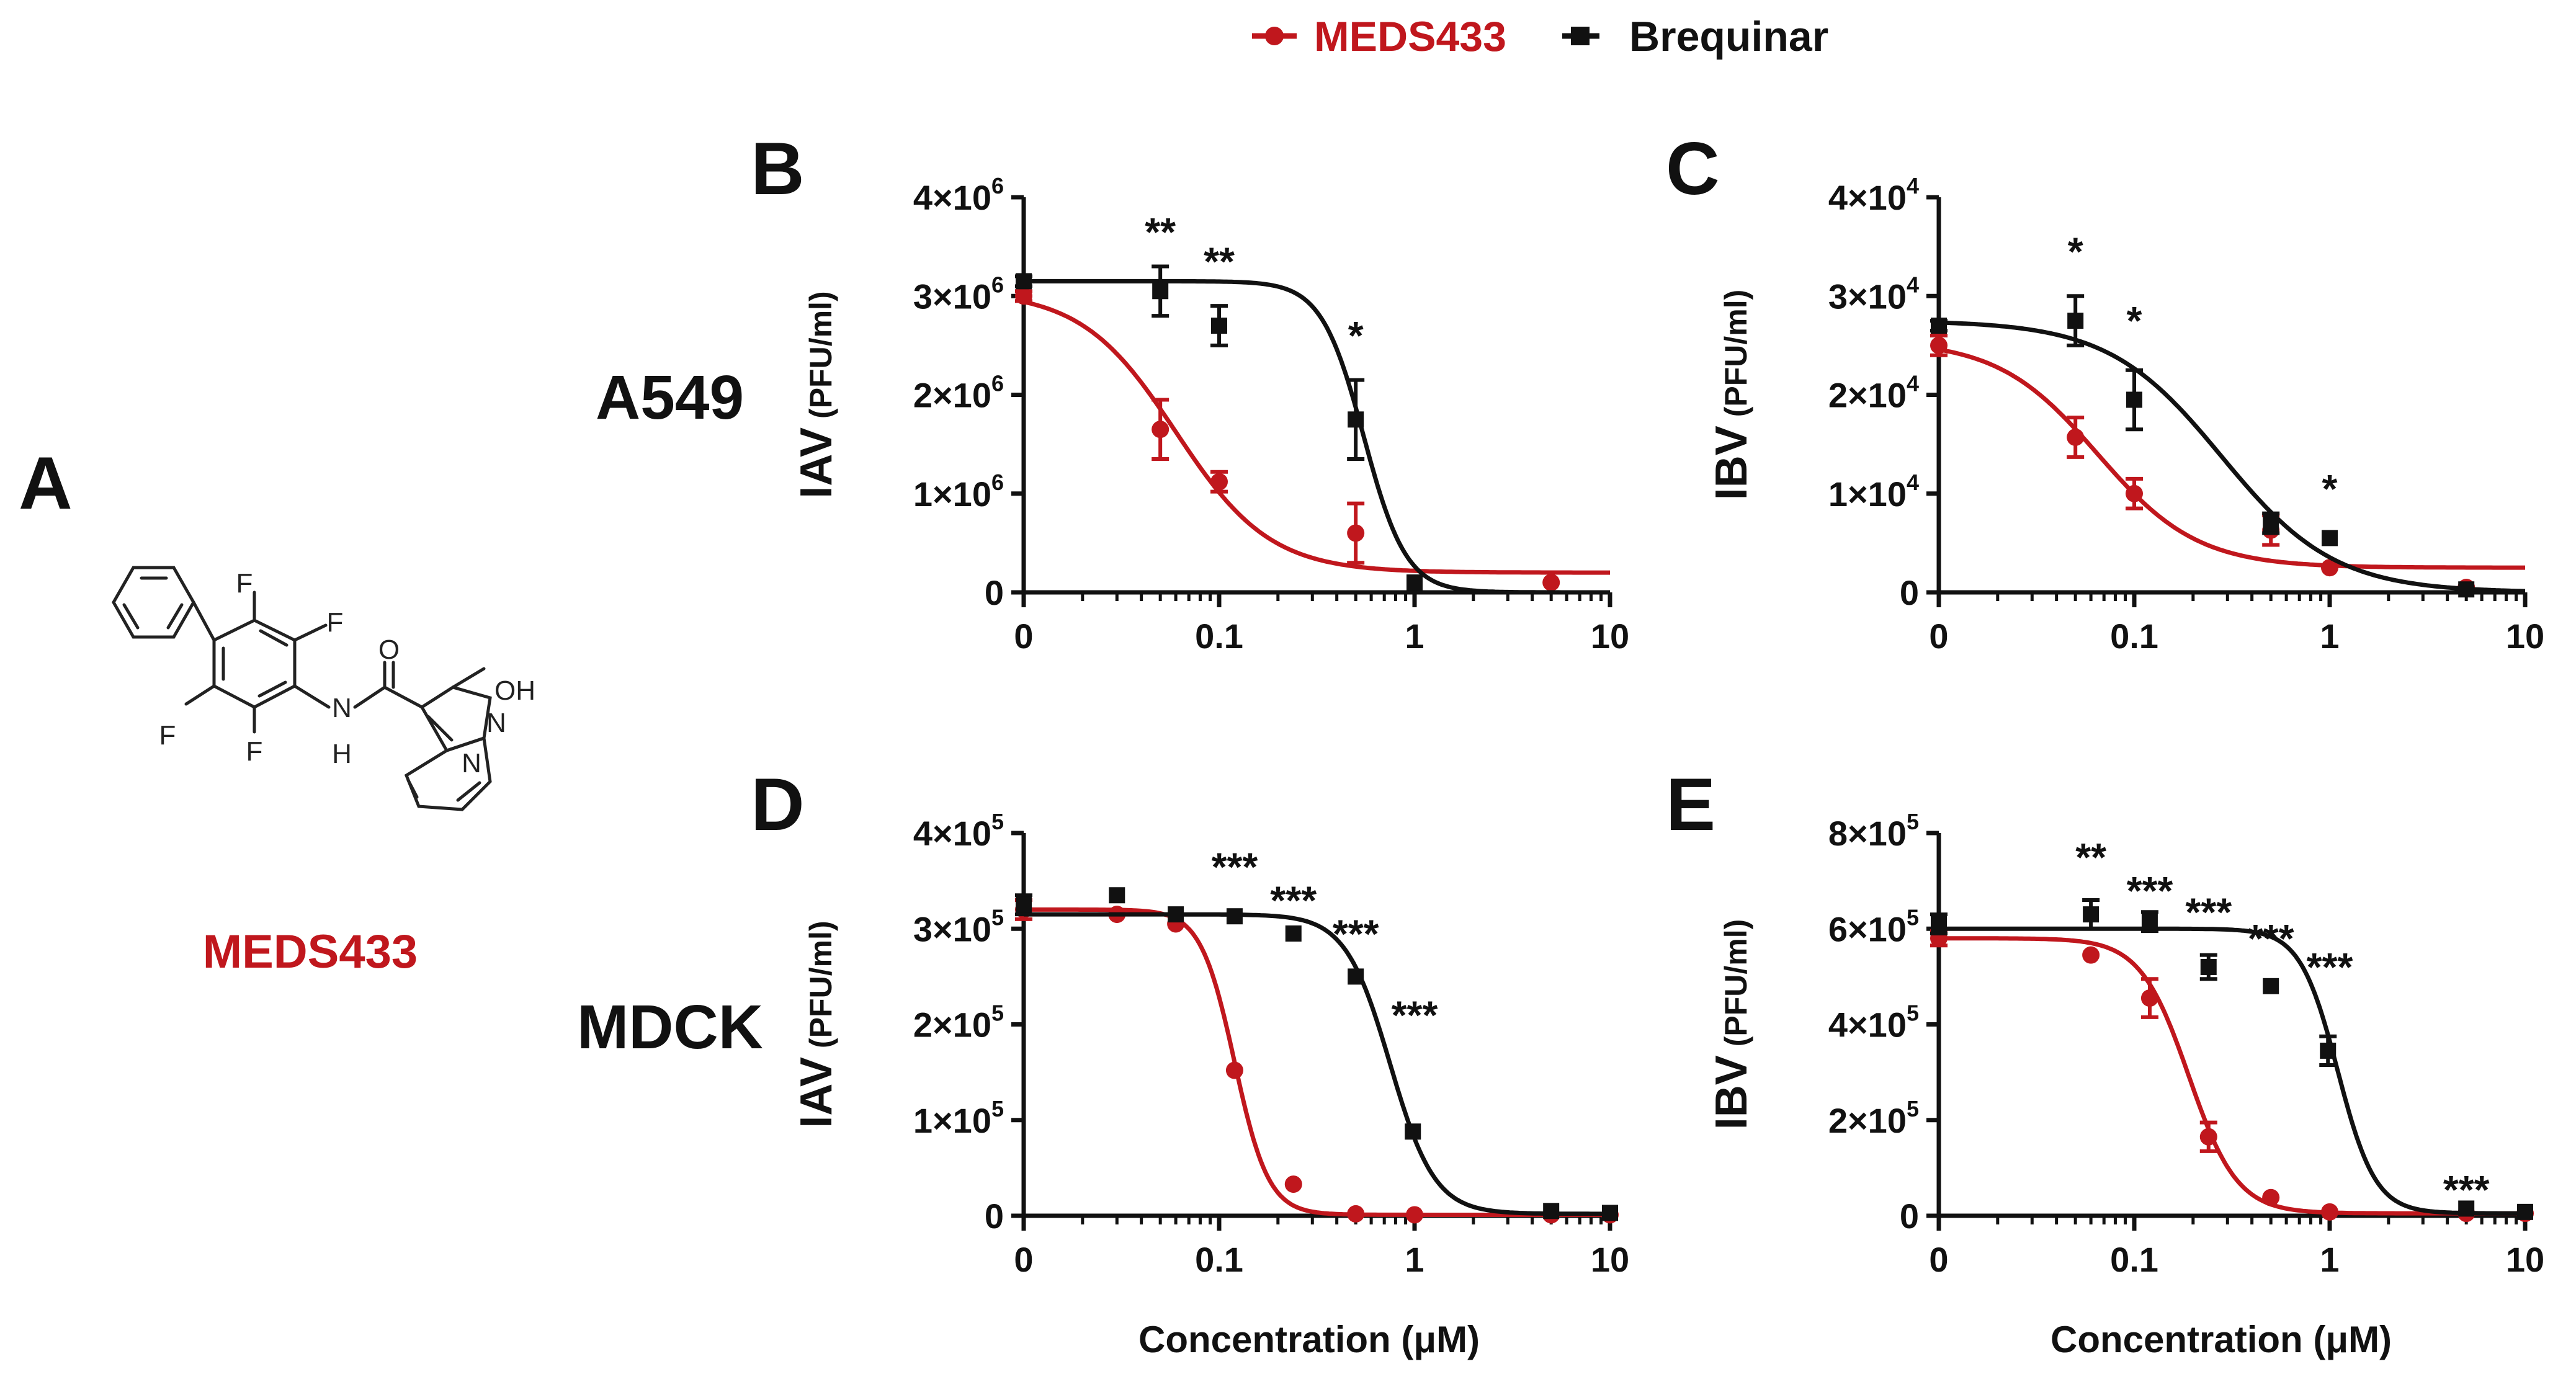  What do you see at coordinates (1356, 336) in the screenshot?
I see `significance-mark: *` at bounding box center [1356, 336].